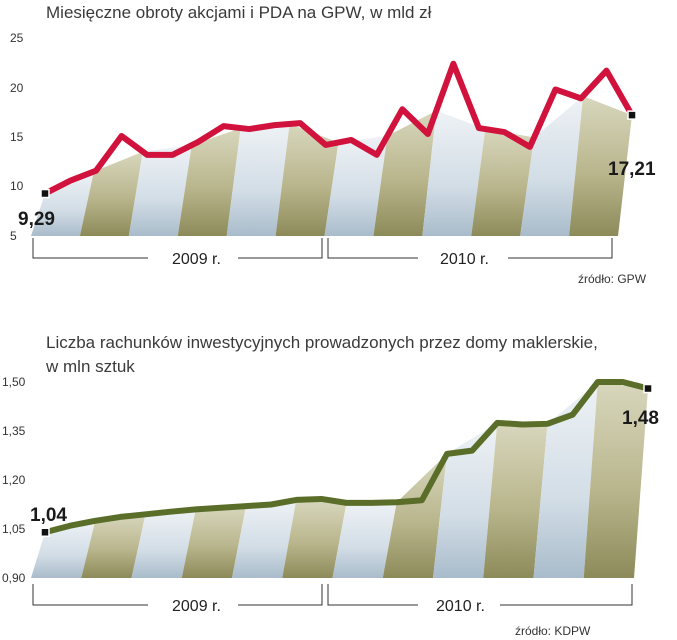 This screenshot has width=677, height=640. What do you see at coordinates (553, 631) in the screenshot?
I see `source-note: źródło: KDPW` at bounding box center [553, 631].